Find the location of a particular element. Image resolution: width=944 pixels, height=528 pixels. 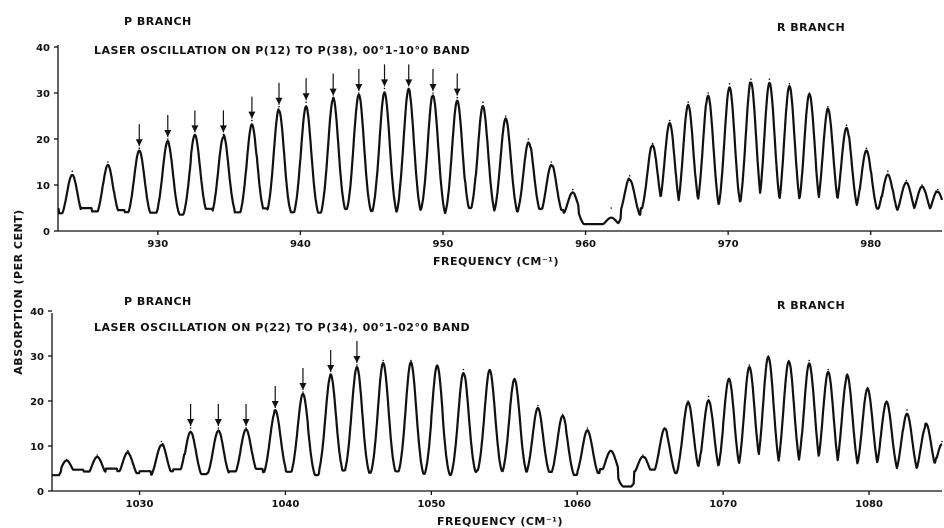

x-tick-label: 1050 is located at coordinates (431, 504).